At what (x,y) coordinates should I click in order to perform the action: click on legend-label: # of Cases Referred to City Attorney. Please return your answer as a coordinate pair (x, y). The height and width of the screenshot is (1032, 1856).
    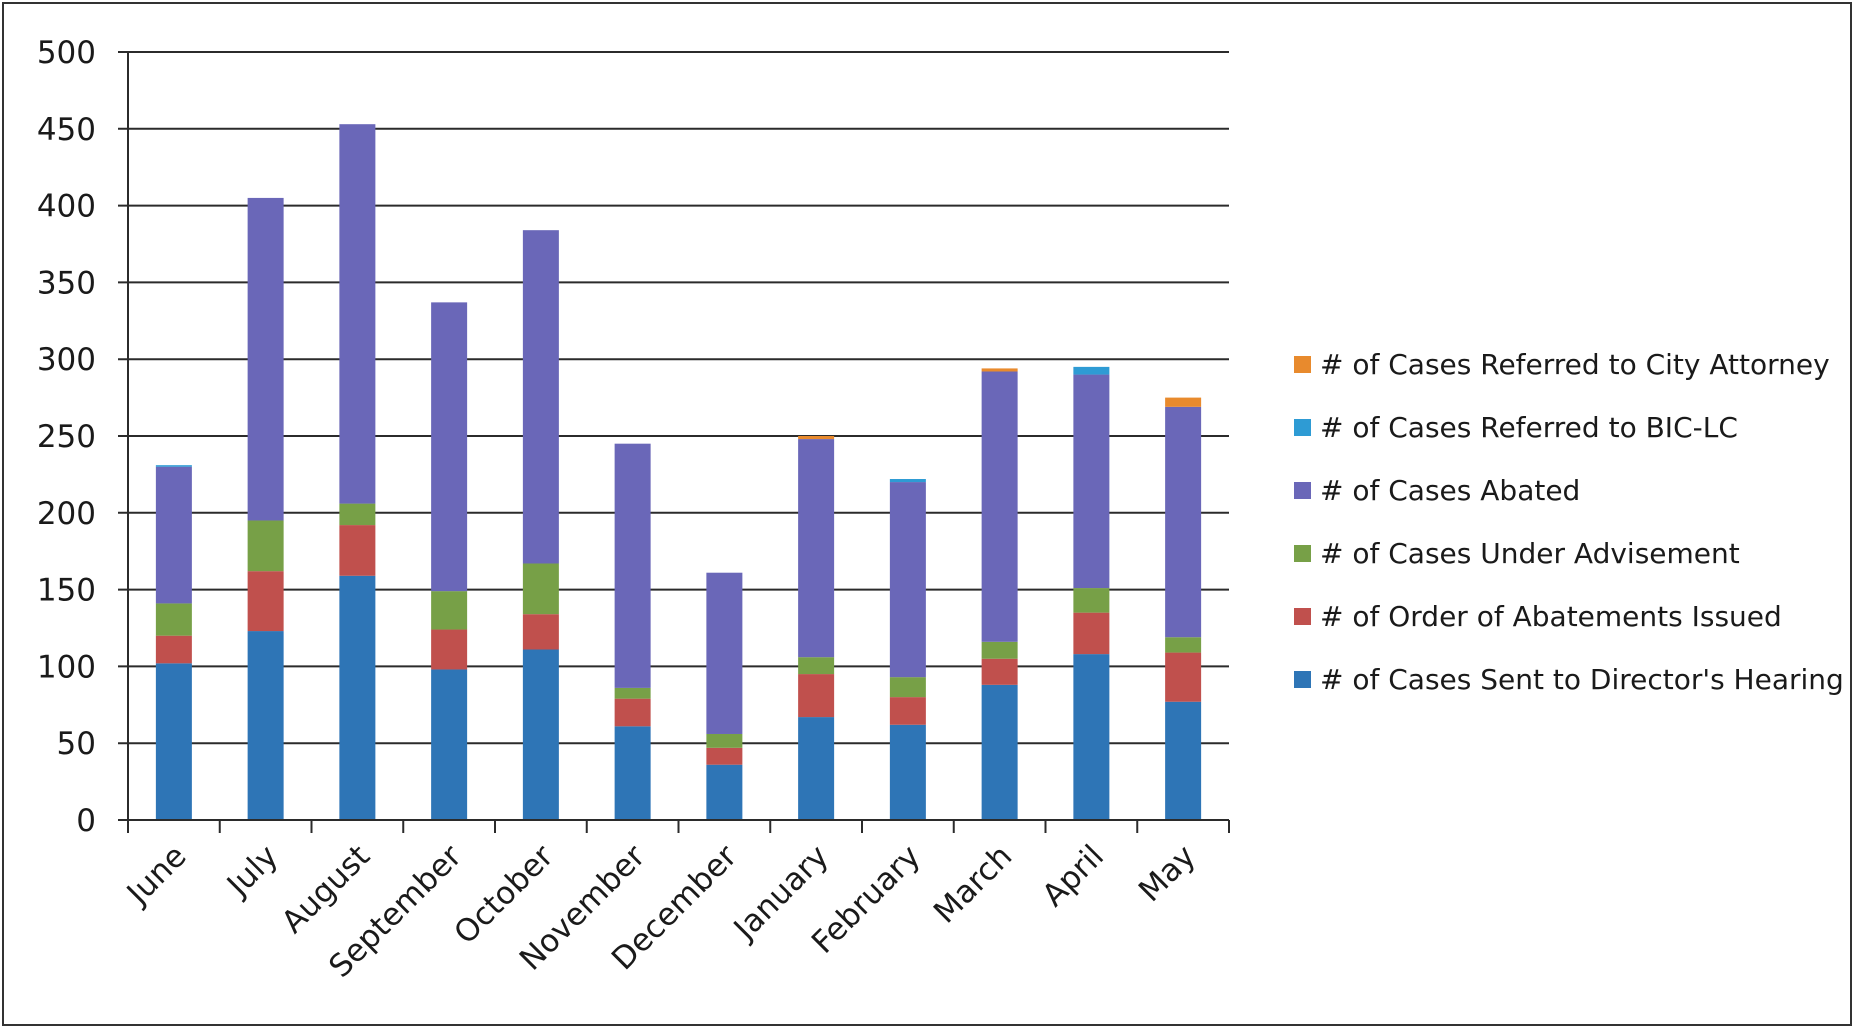
    Looking at the image, I should click on (1575, 364).